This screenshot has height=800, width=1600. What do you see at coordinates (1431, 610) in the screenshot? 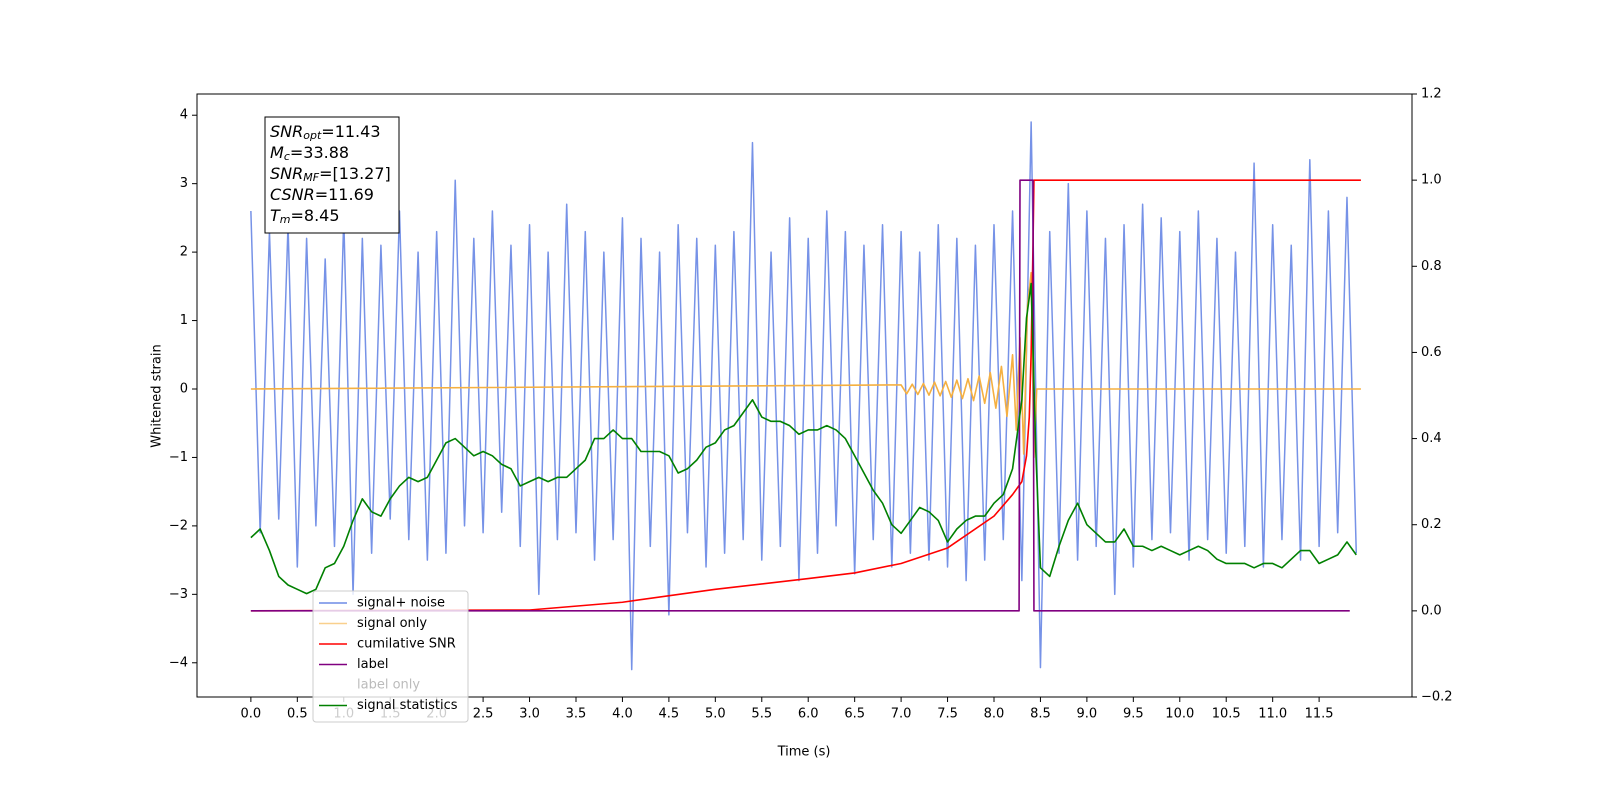
I see `y2-tick-label: 0.0` at bounding box center [1431, 610].